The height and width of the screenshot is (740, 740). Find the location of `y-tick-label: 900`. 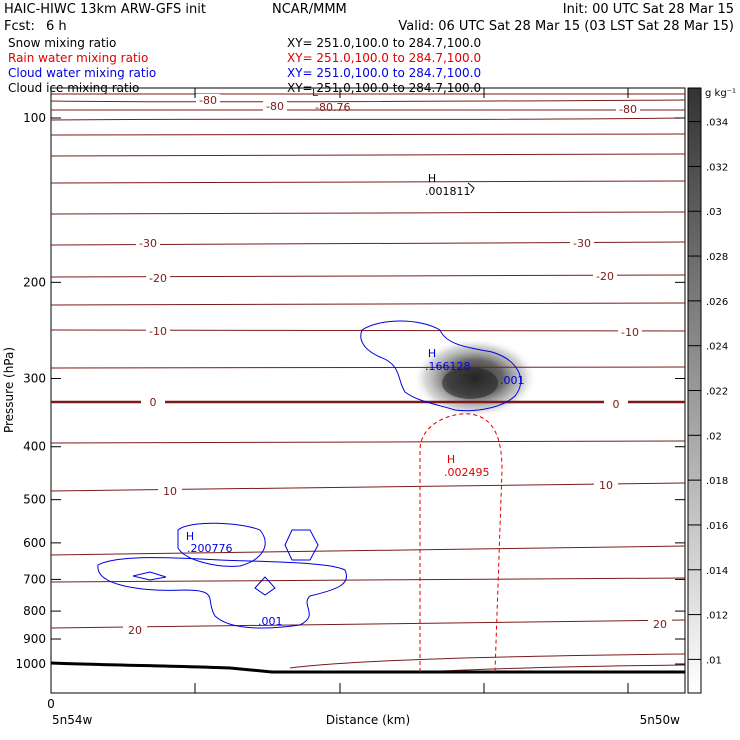

y-tick-label: 900 is located at coordinates (34, 639).